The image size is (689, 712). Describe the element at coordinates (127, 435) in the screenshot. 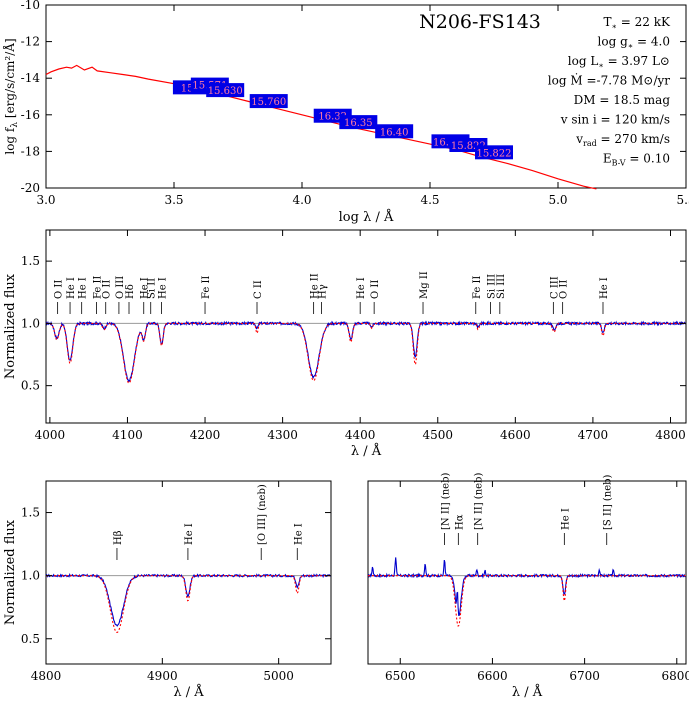

I see `blue-xtick-label: 4100` at that location.